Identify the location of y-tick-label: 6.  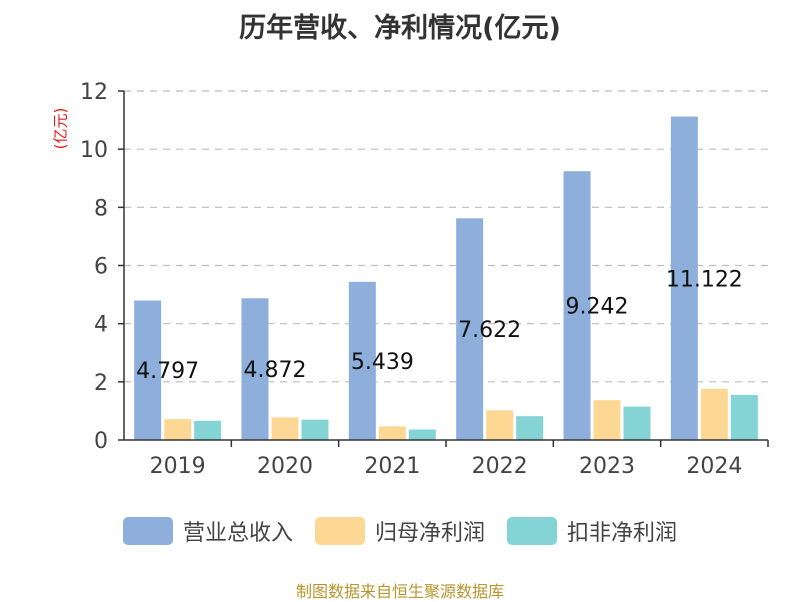
(101, 267).